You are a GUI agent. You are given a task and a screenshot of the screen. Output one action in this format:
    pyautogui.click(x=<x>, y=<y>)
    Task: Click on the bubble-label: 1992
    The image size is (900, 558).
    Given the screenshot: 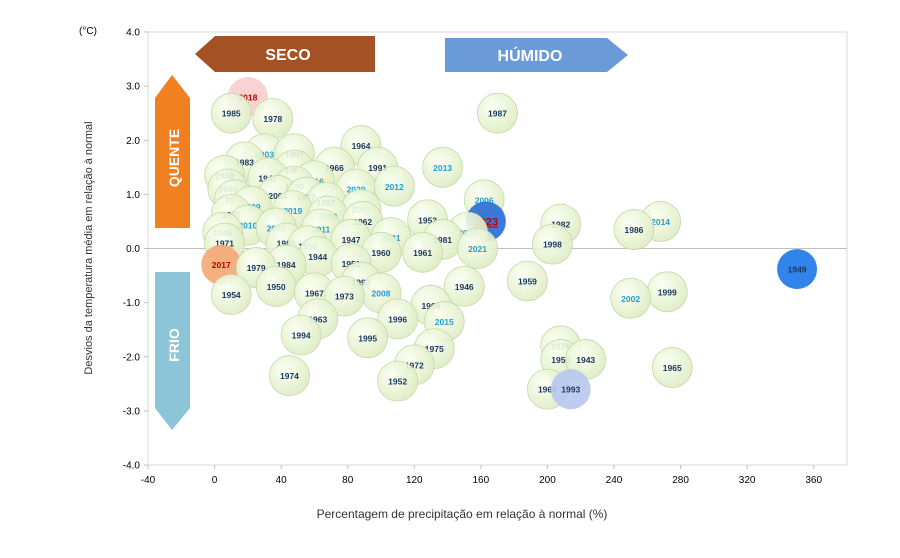 What is the action you would take?
    pyautogui.click(x=361, y=283)
    